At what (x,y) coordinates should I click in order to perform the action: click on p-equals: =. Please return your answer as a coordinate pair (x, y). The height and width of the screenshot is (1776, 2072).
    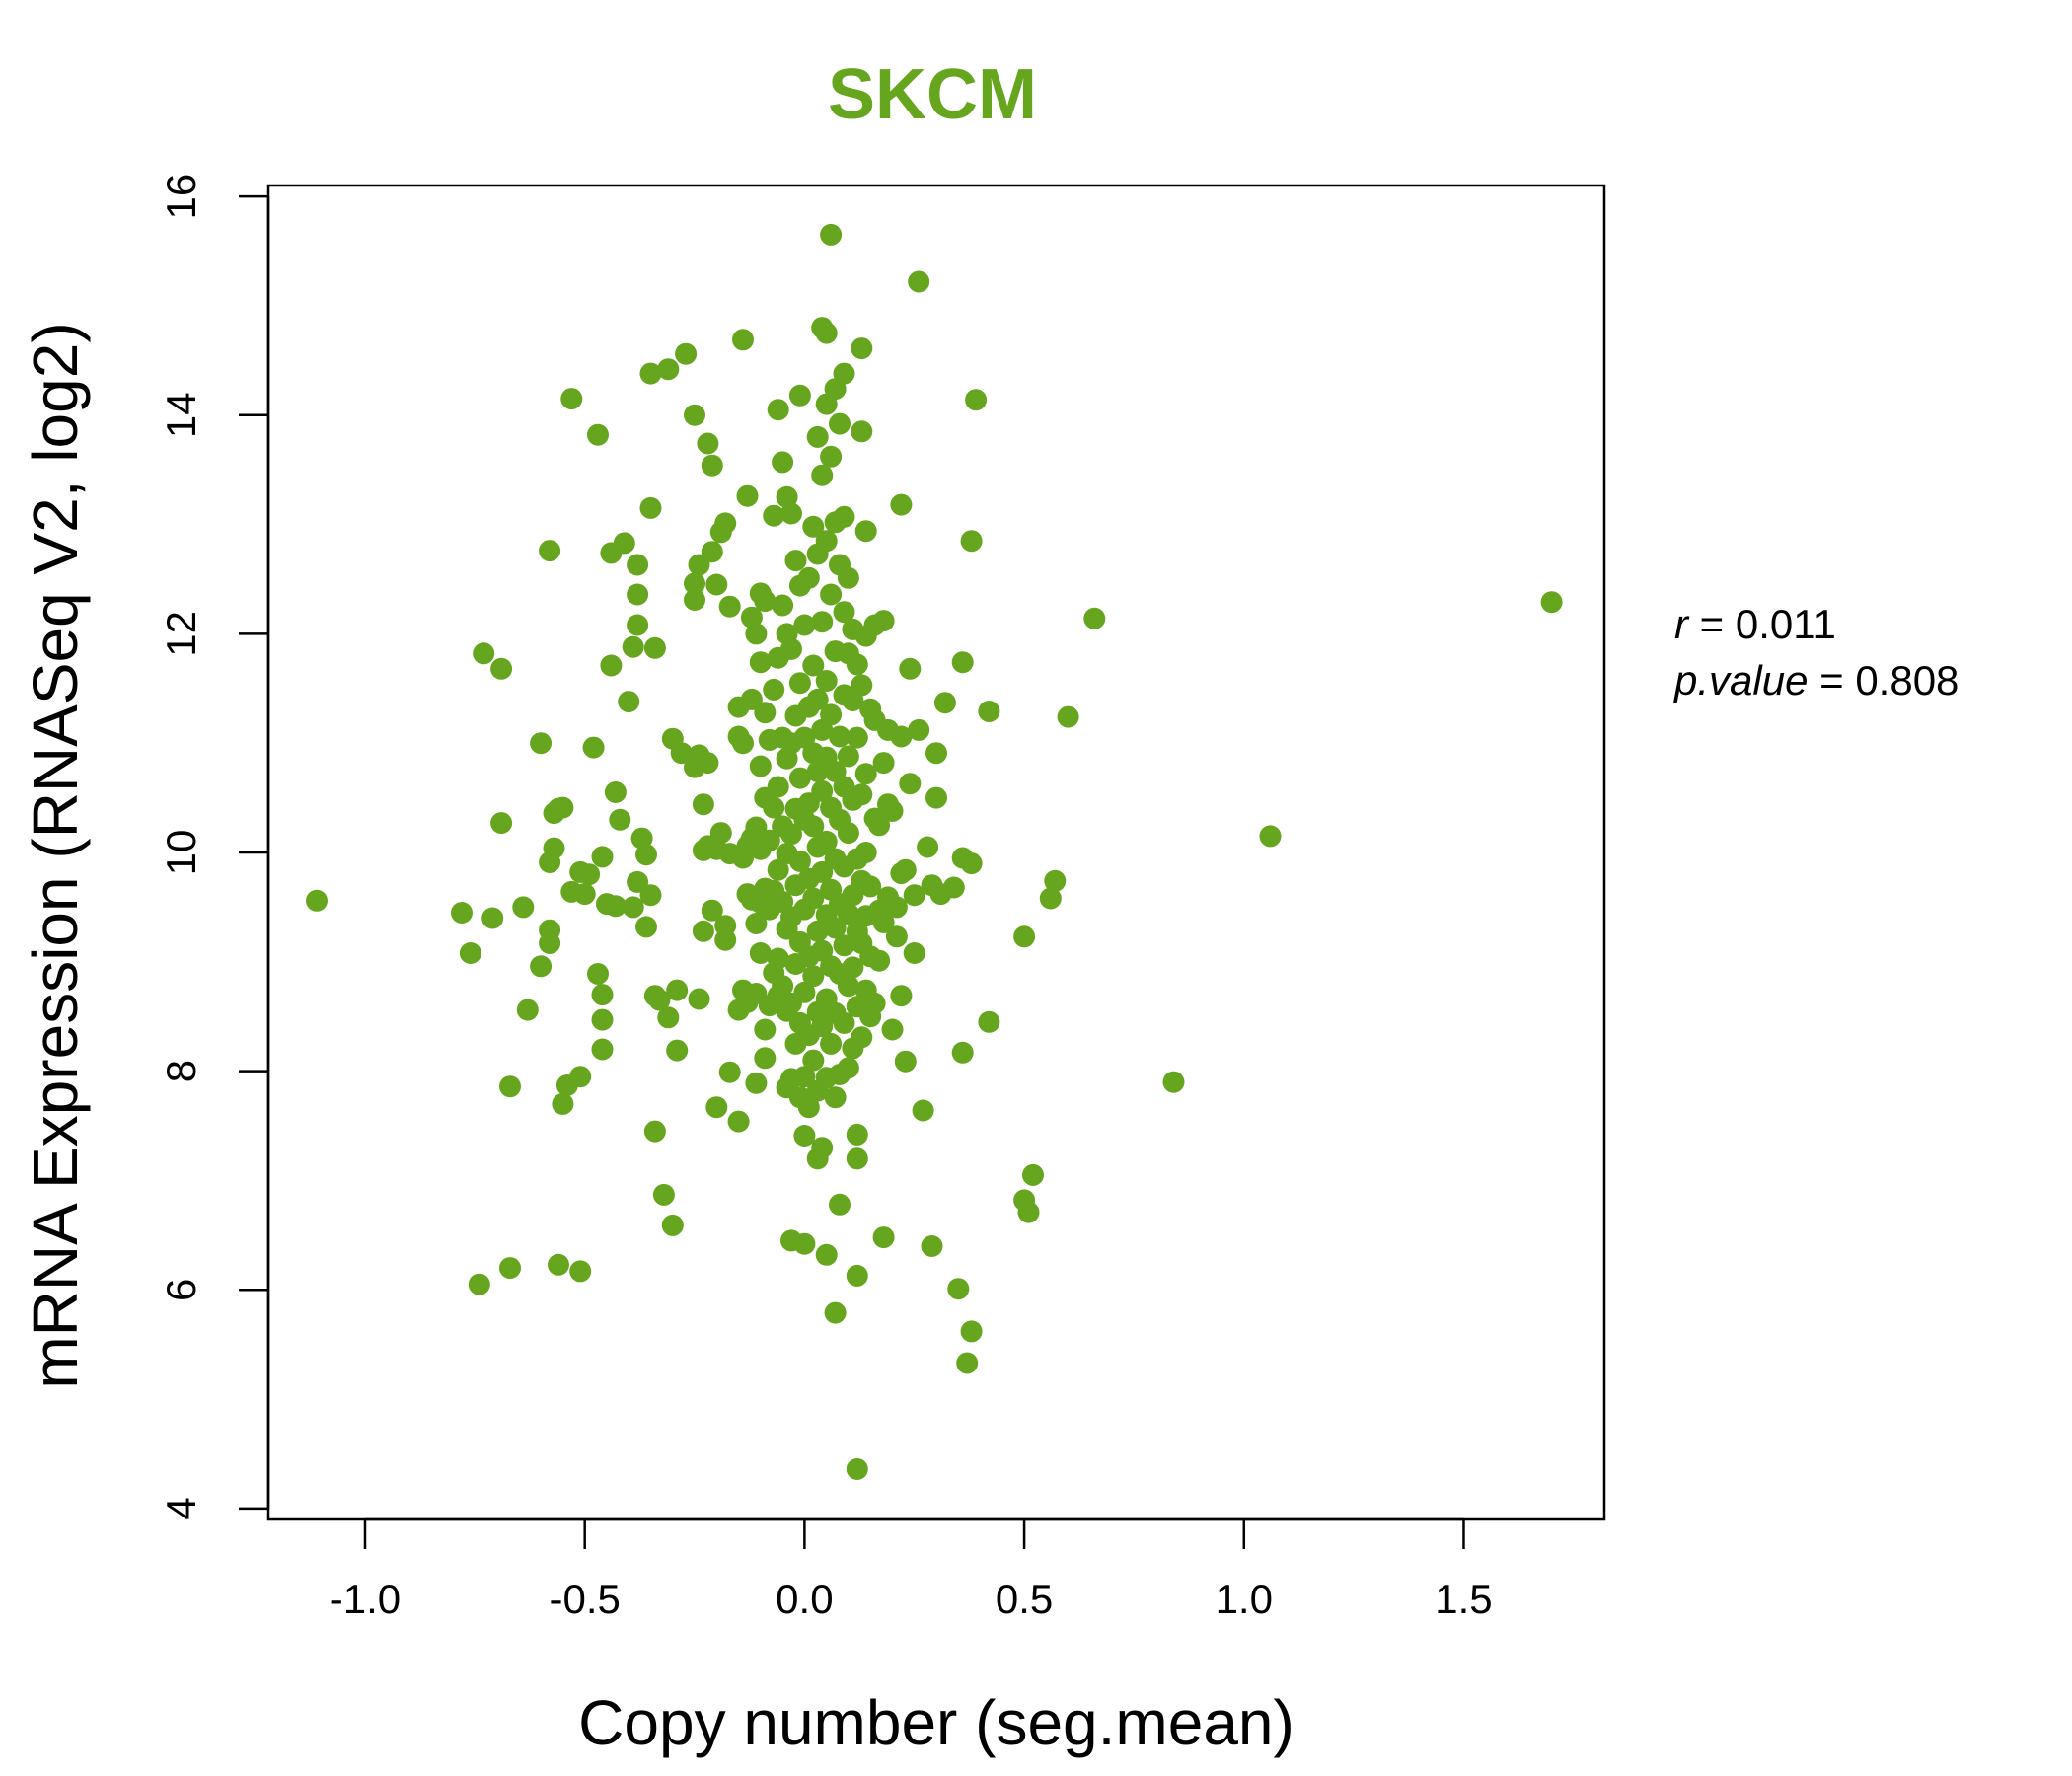
    Looking at the image, I should click on (1832, 680).